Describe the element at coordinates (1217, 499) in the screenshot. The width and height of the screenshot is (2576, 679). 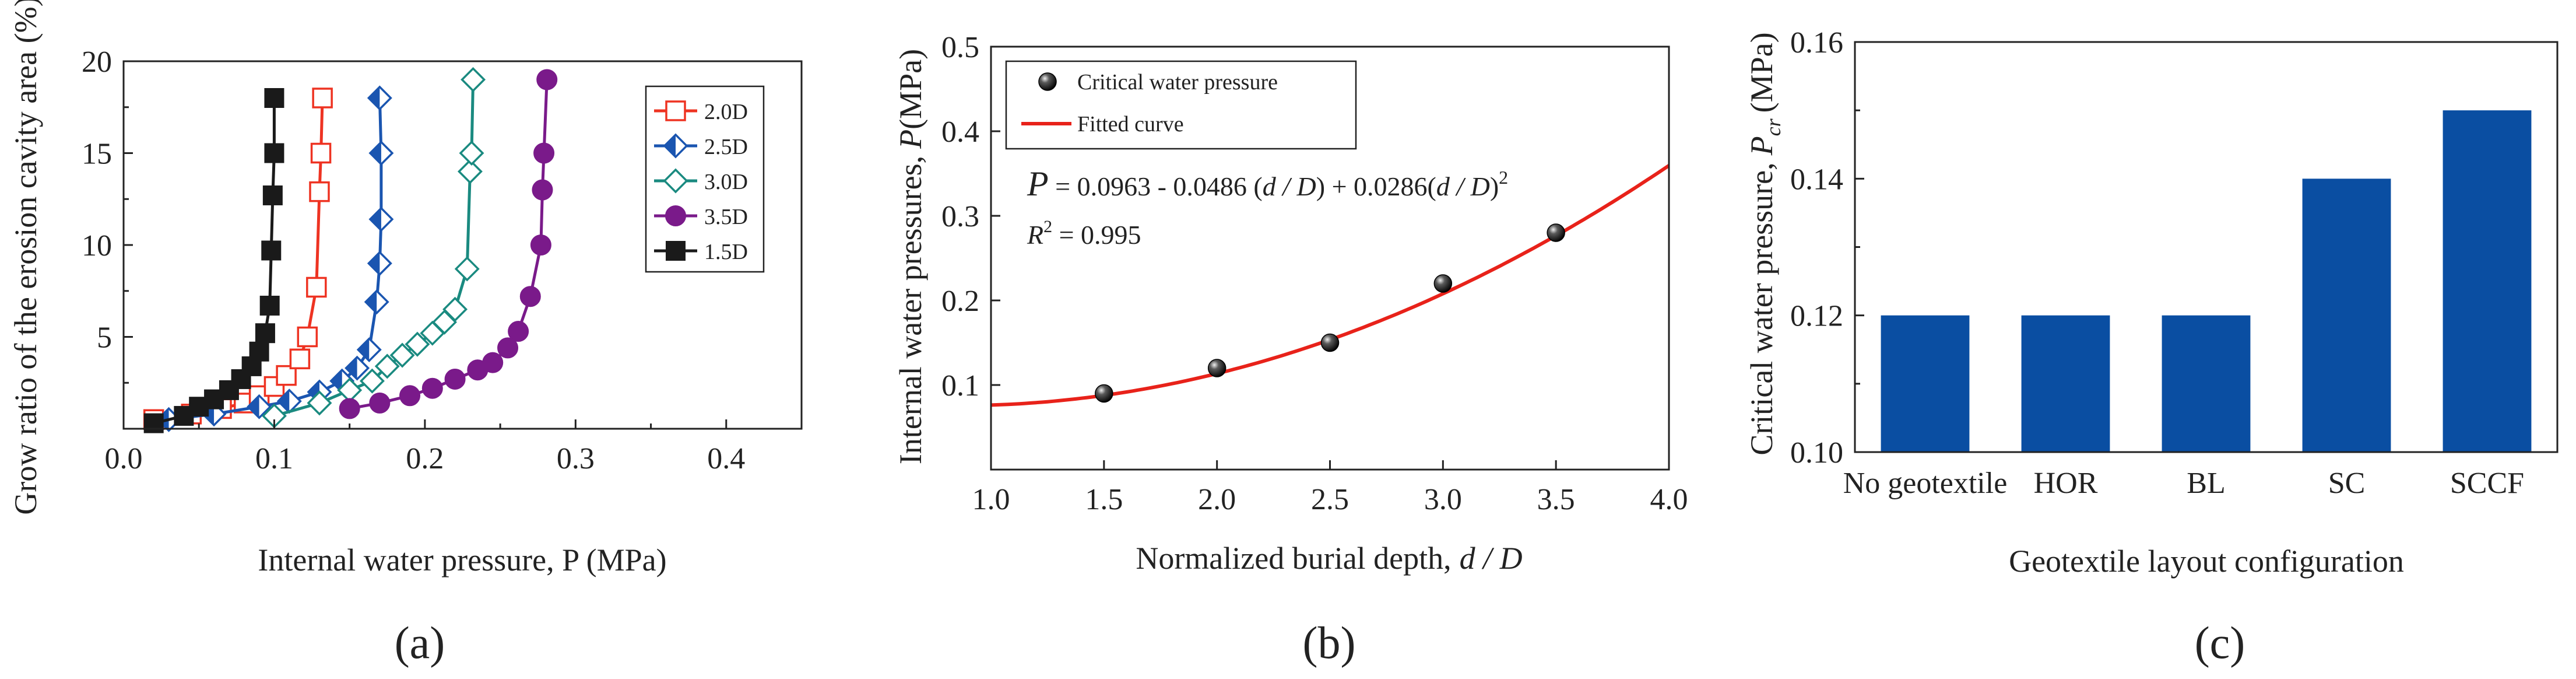
I see `x-tick-label-2: 2.0` at that location.